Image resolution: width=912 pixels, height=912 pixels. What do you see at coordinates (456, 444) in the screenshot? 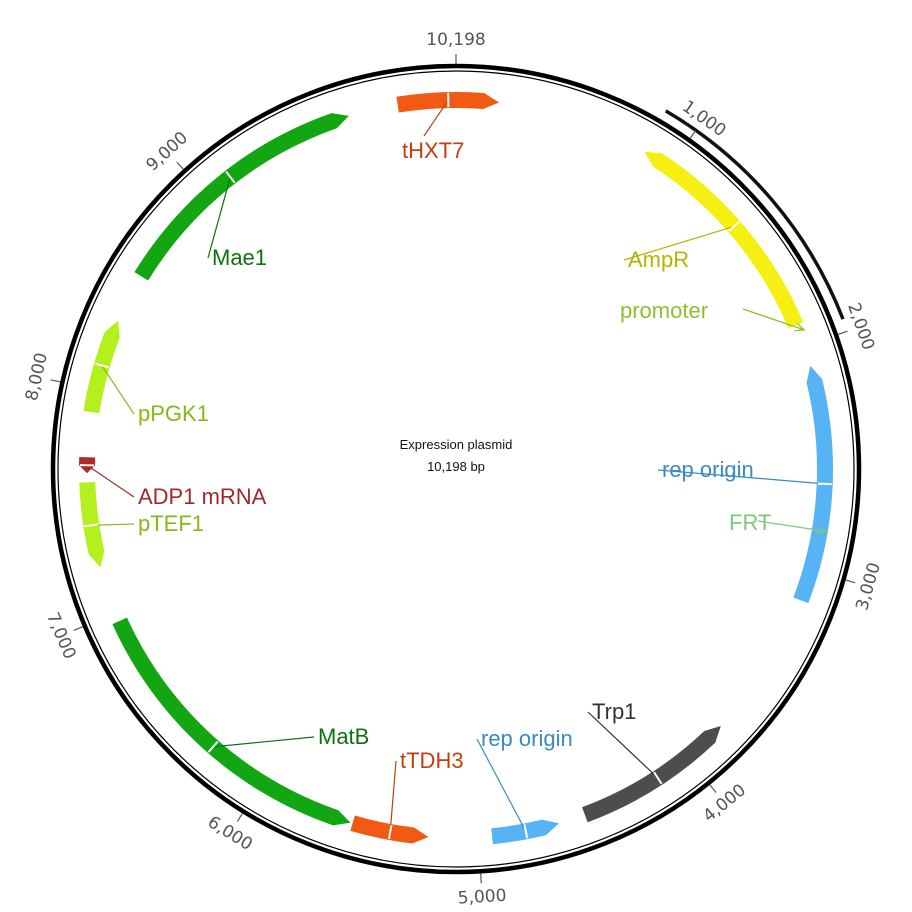
I see `plasmid-title: Expression plasmid` at bounding box center [456, 444].